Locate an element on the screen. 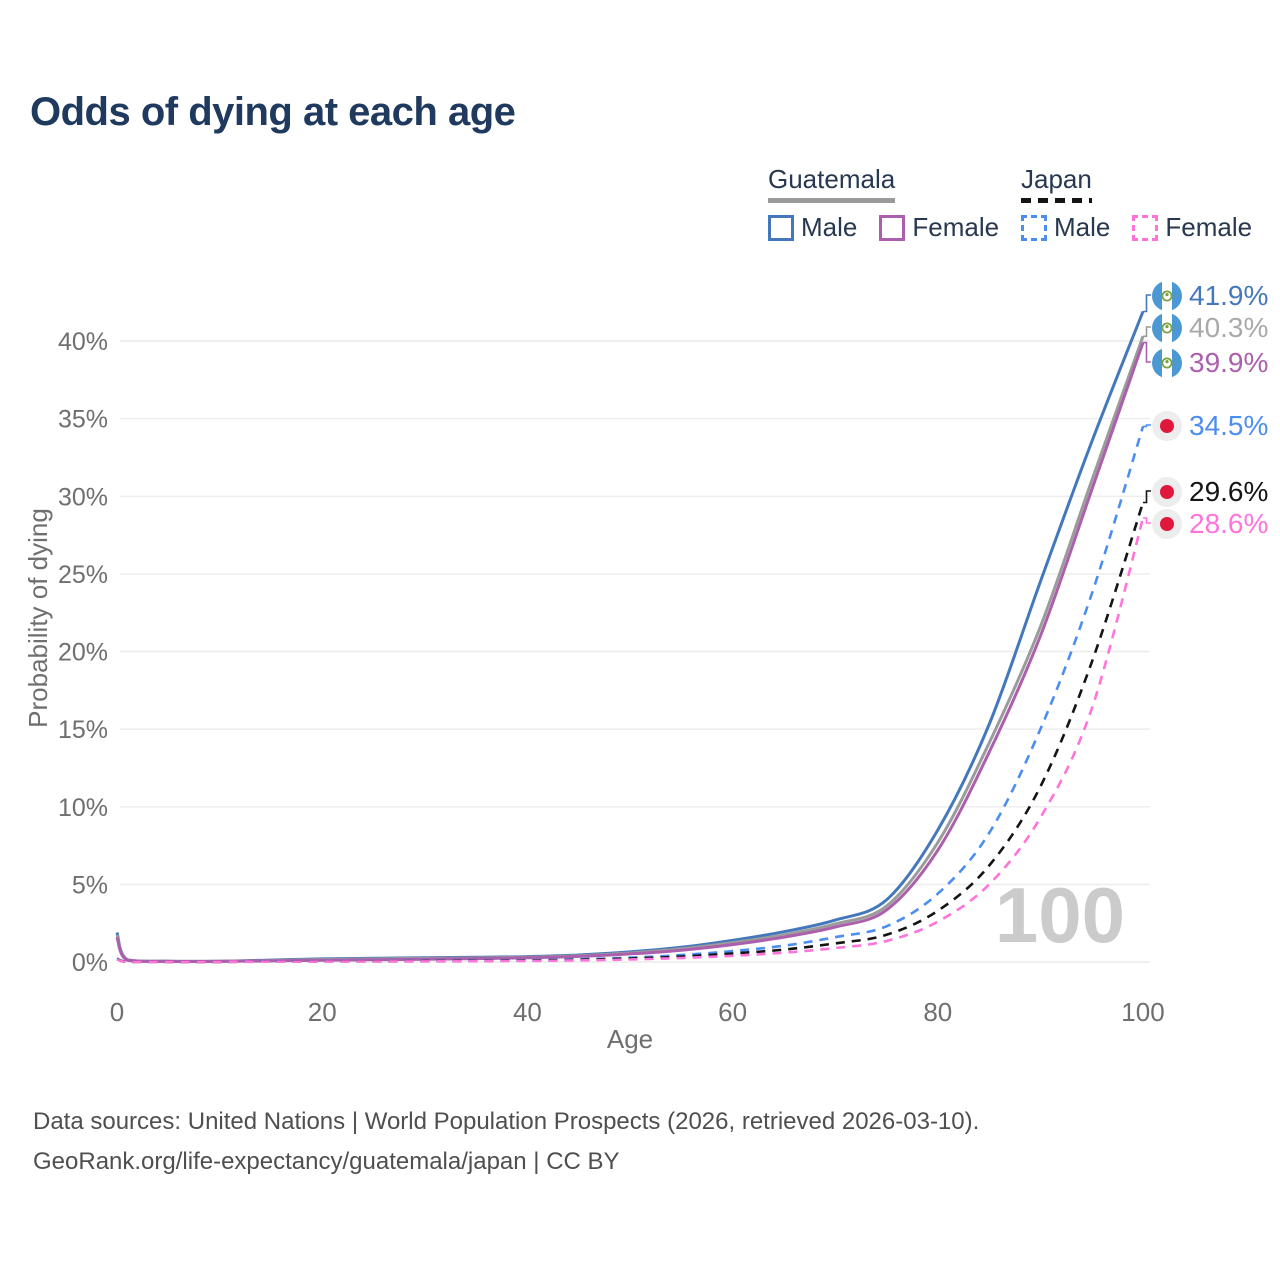 The height and width of the screenshot is (1280, 1280). end-value: 28.6% is located at coordinates (1229, 523).